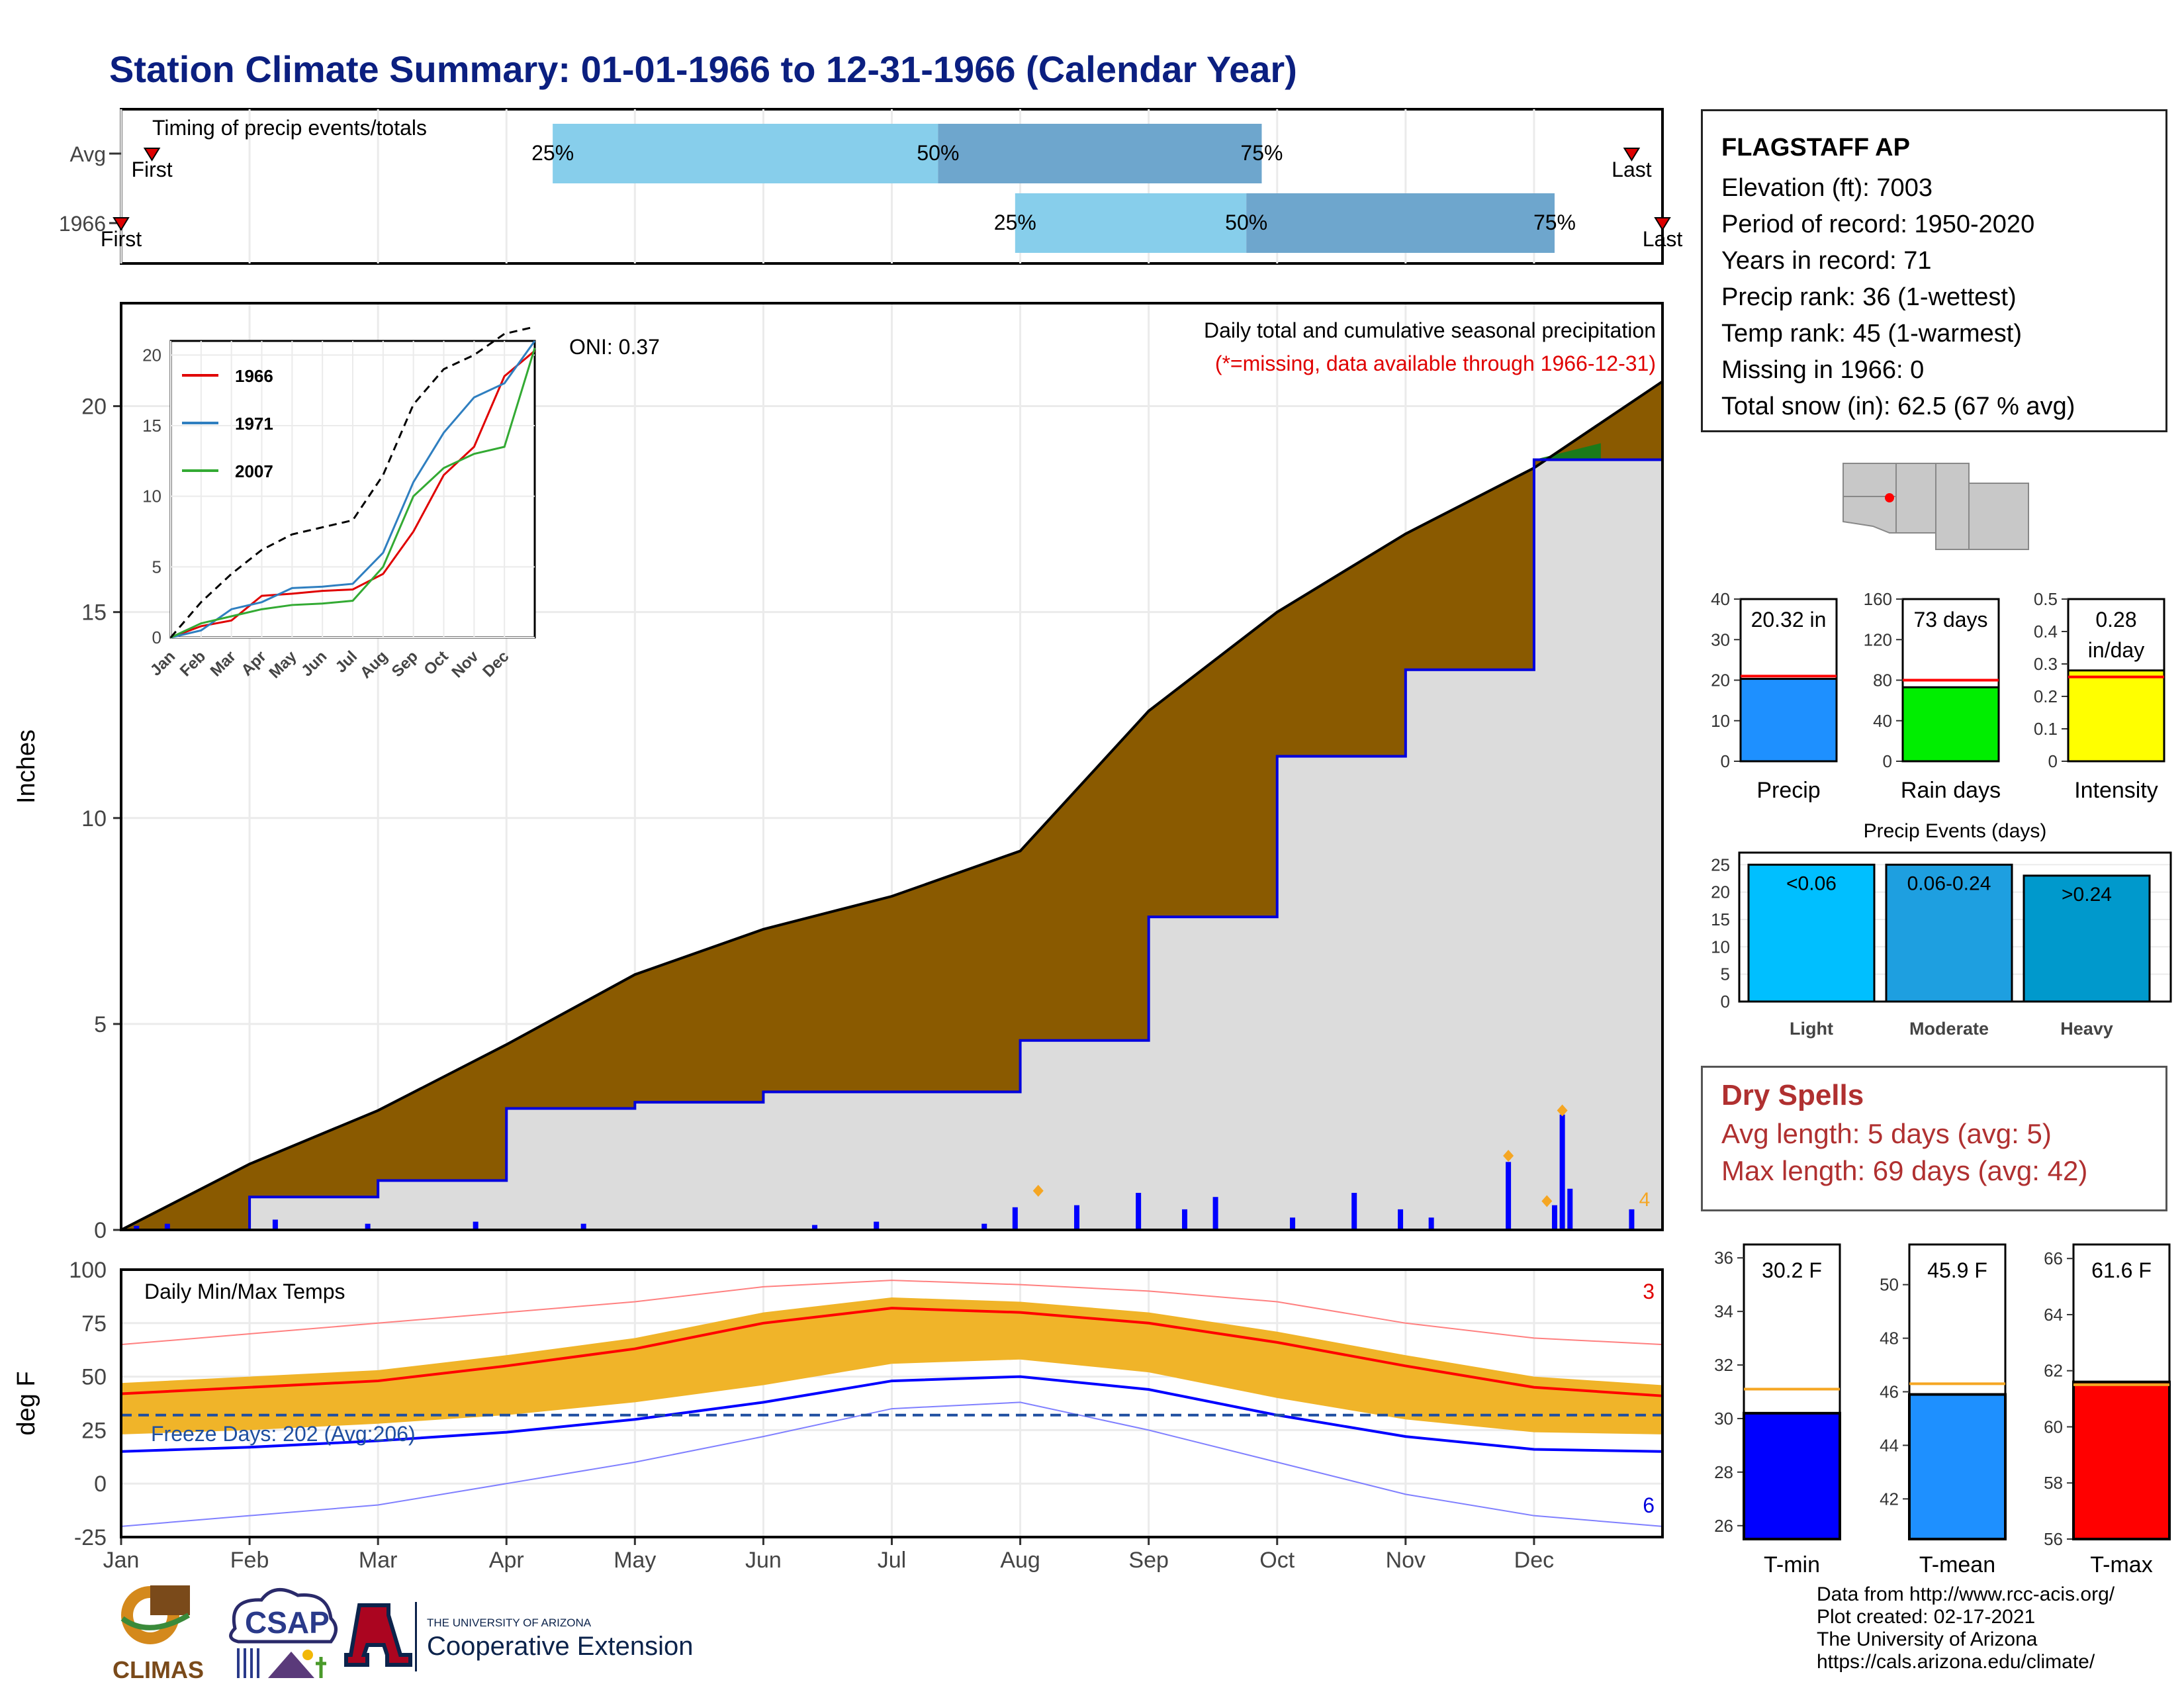 Image resolution: width=2184 pixels, height=1688 pixels. Describe the element at coordinates (1649, 1505) in the screenshot. I see `record-low-count: 6` at that location.